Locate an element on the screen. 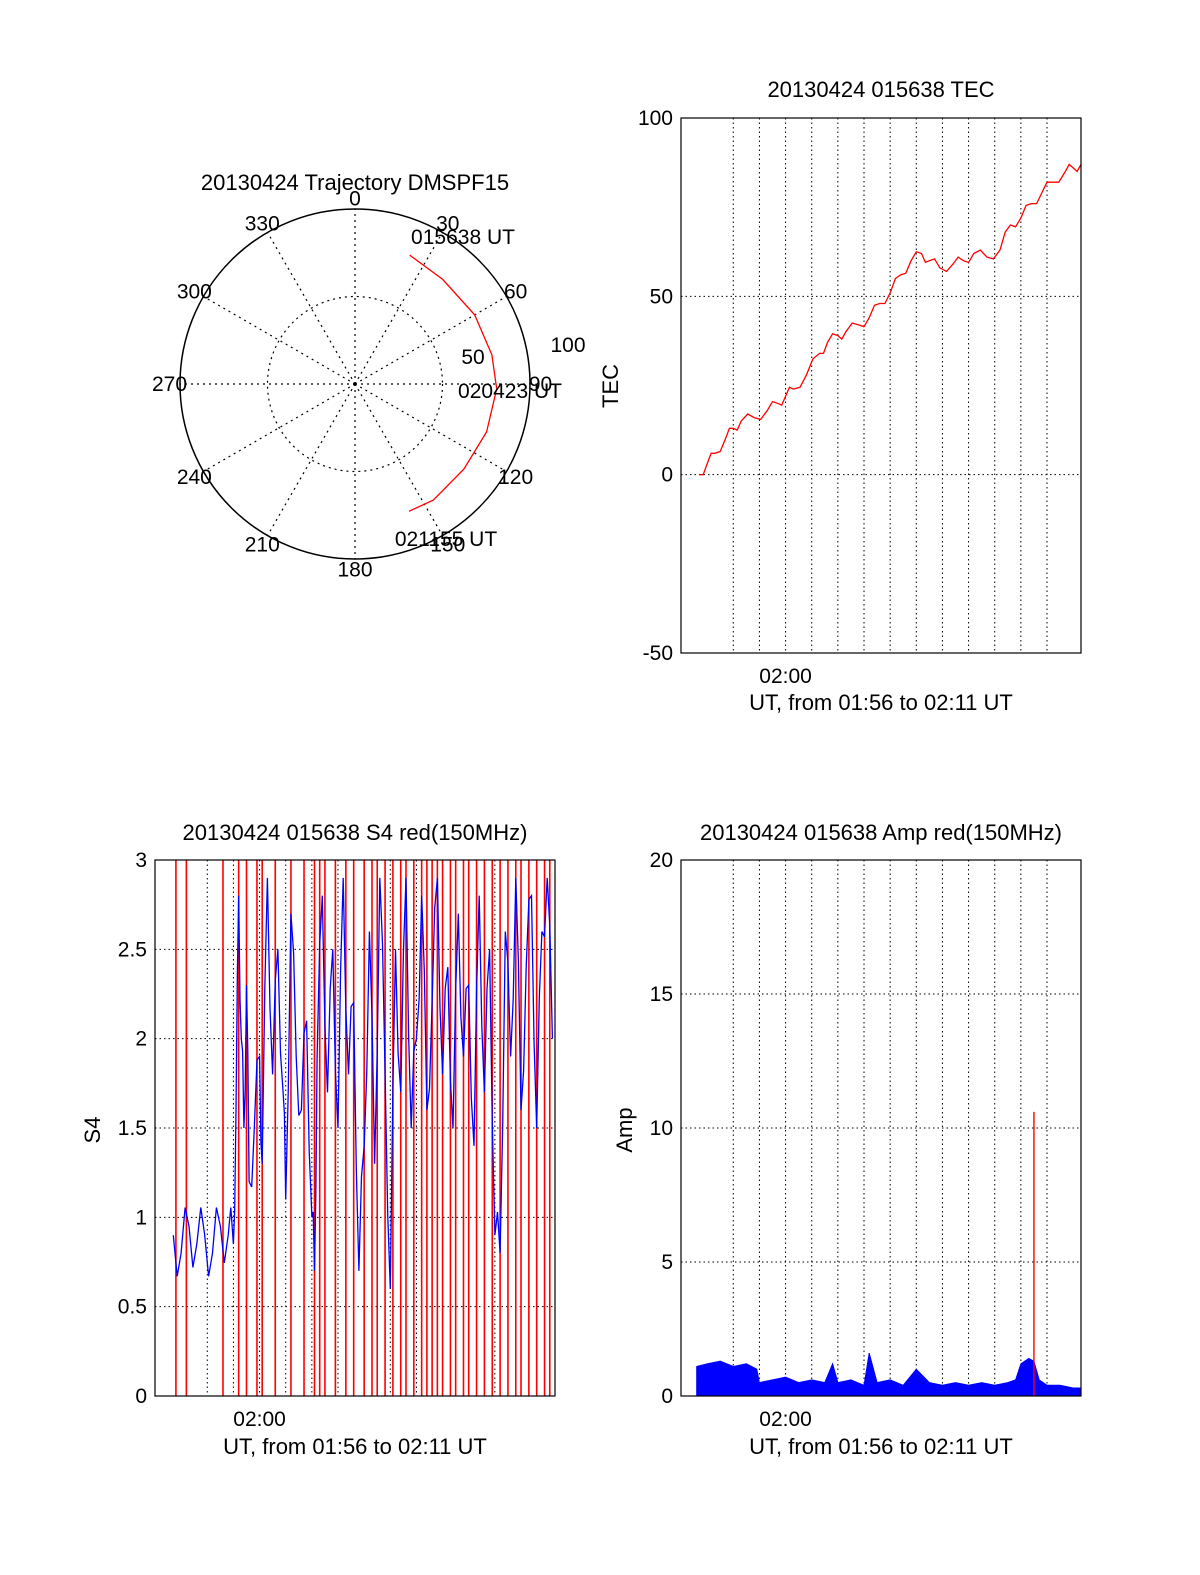  polar-angle-label: 60 is located at coordinates (515, 291).